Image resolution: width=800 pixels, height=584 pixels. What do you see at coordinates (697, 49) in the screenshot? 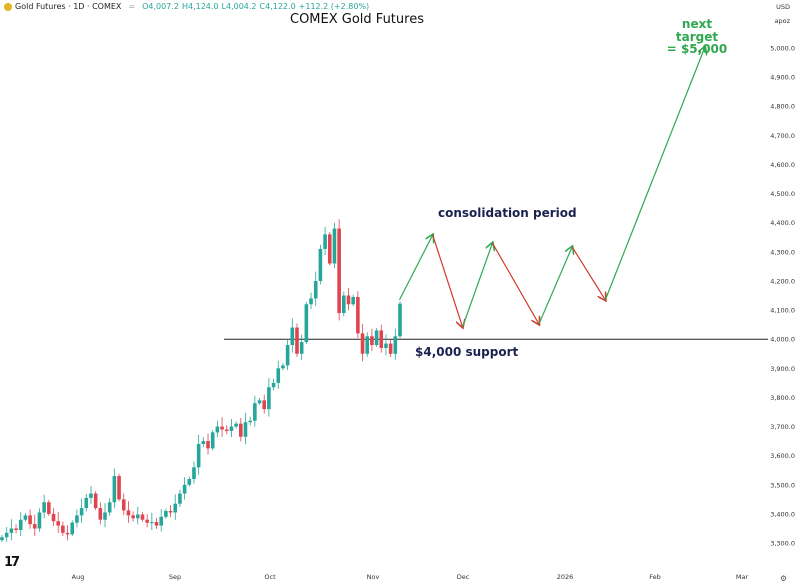
I see `target-label-line2: = $5,000` at bounding box center [697, 49].